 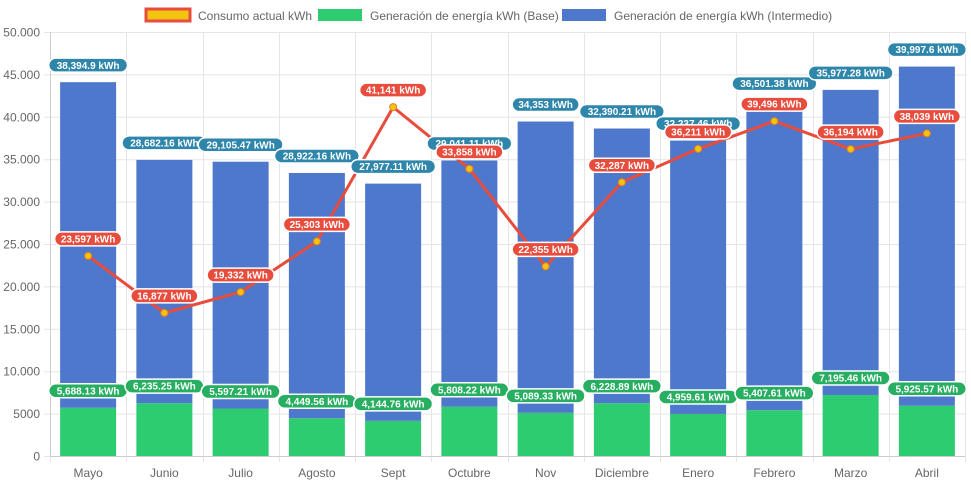 What do you see at coordinates (622, 386) in the screenshot?
I see `data-label-base: 6,228.89 kWh` at bounding box center [622, 386].